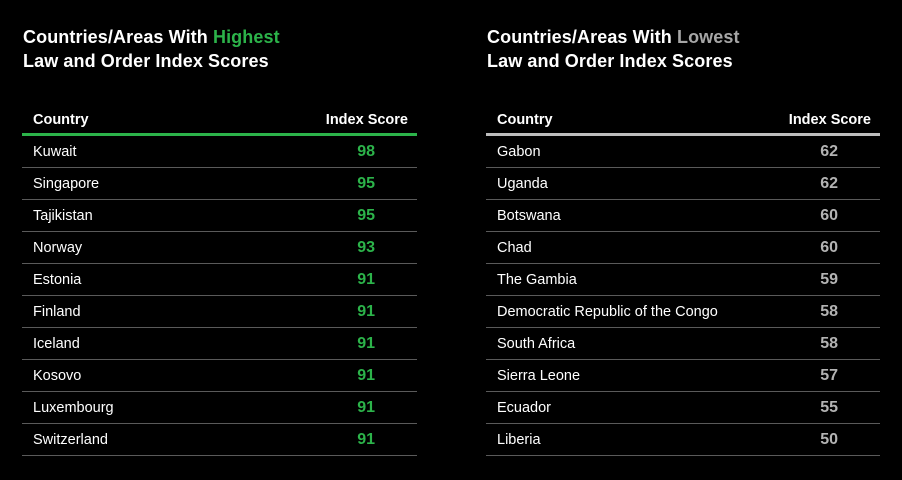 This screenshot has height=480, width=902. What do you see at coordinates (155, 151) in the screenshot?
I see `country-cell: Kuwait` at bounding box center [155, 151].